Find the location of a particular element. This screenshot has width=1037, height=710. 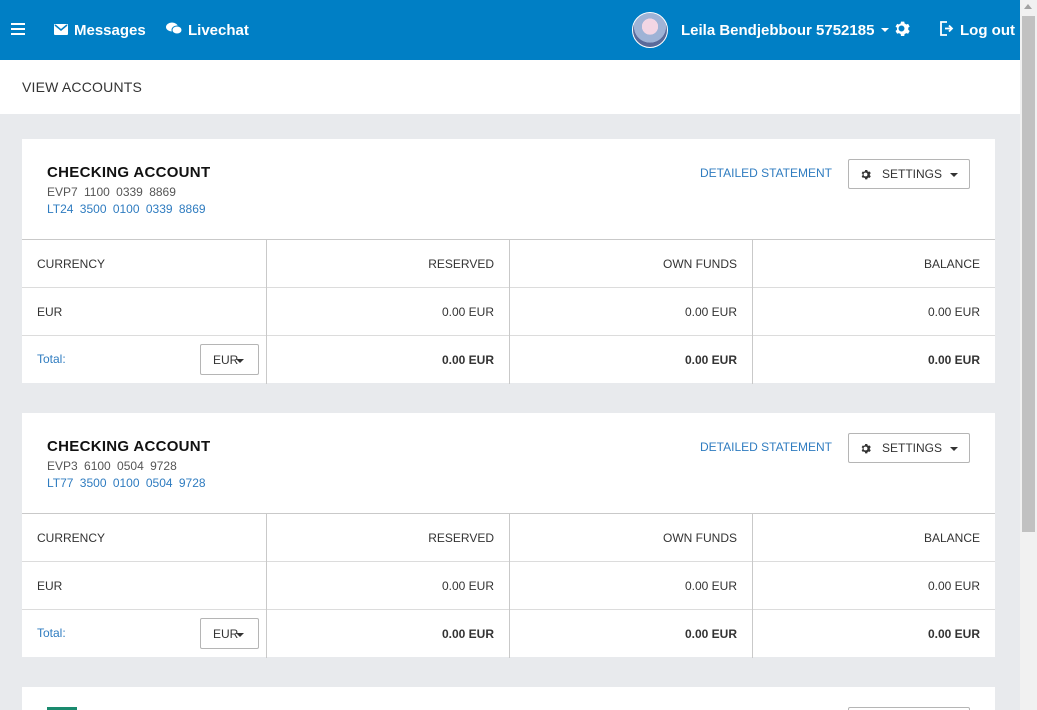

user-name: Leila Bendjebbour 5752185 is located at coordinates (778, 30).